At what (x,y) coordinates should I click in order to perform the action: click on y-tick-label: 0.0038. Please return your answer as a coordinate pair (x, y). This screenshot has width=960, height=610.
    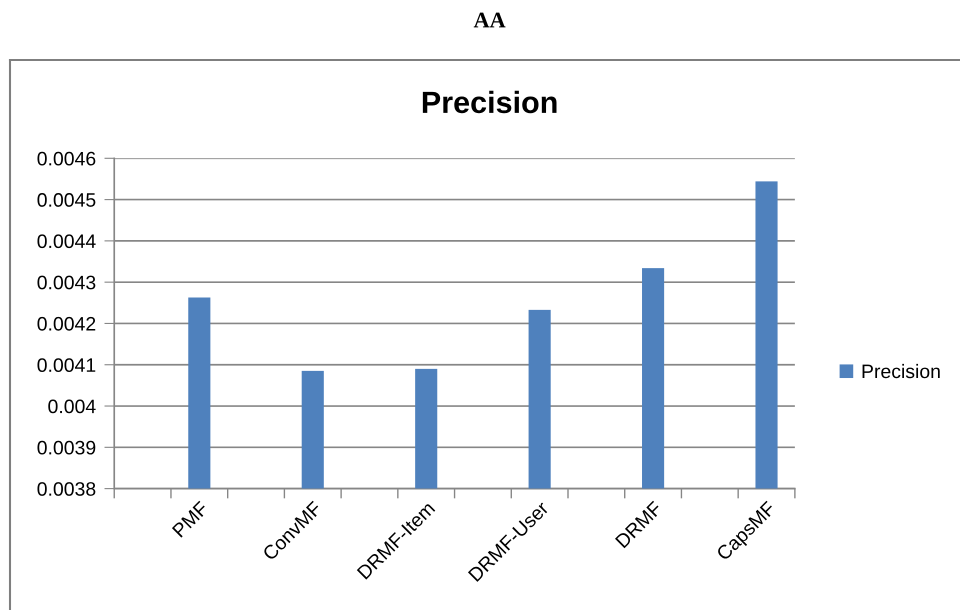
    Looking at the image, I should click on (66, 489).